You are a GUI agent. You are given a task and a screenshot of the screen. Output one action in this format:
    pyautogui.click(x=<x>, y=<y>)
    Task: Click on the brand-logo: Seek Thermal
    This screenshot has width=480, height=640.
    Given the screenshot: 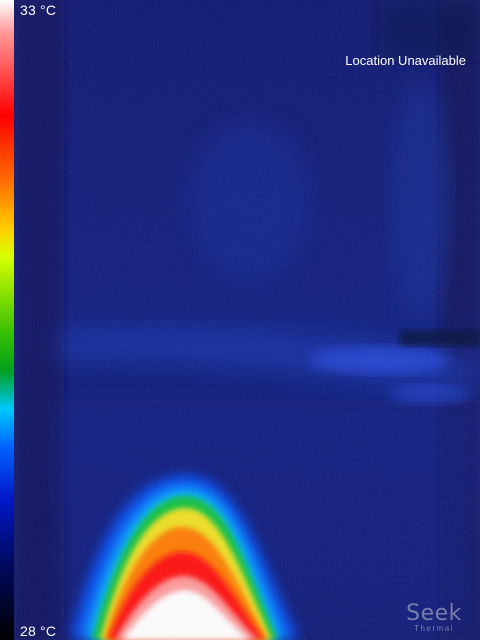 What is the action you would take?
    pyautogui.click(x=434, y=617)
    